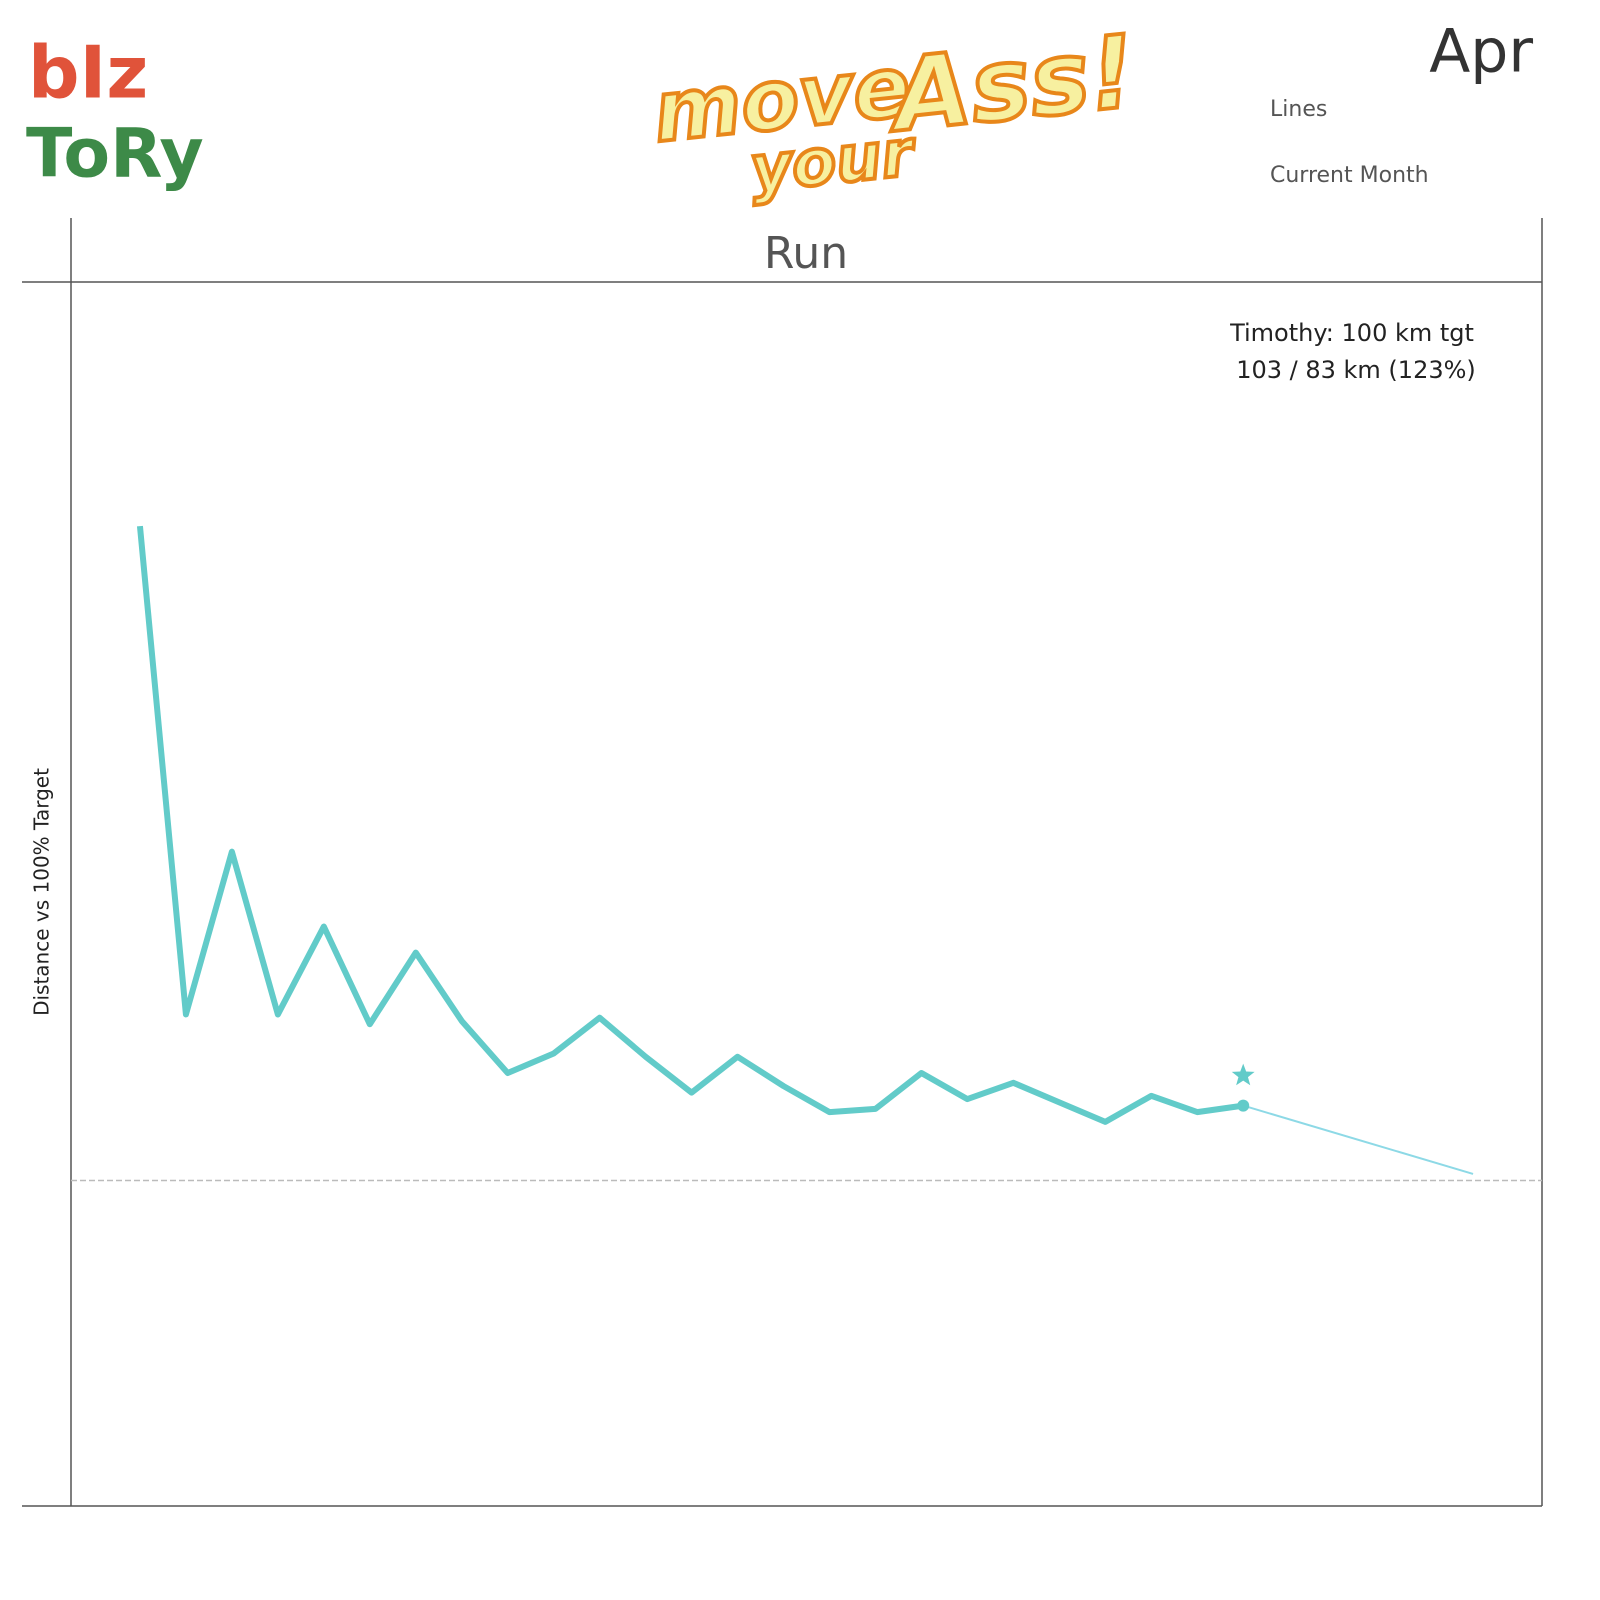 The image size is (1600, 1600). Describe the element at coordinates (1358, 1139) in the screenshot. I see `series-line` at that location.